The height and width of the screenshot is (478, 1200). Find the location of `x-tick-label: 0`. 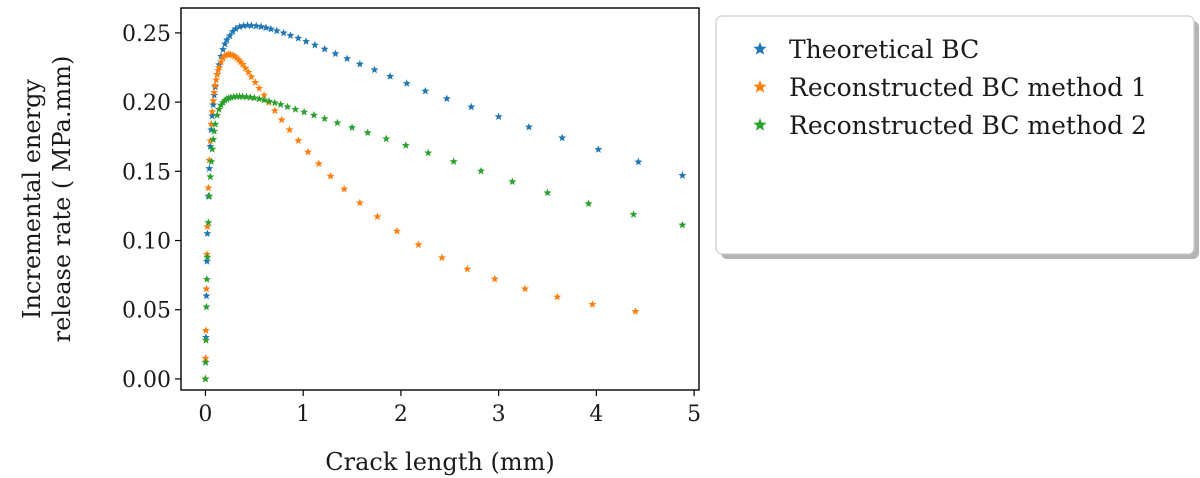

x-tick-label: 0 is located at coordinates (205, 414).